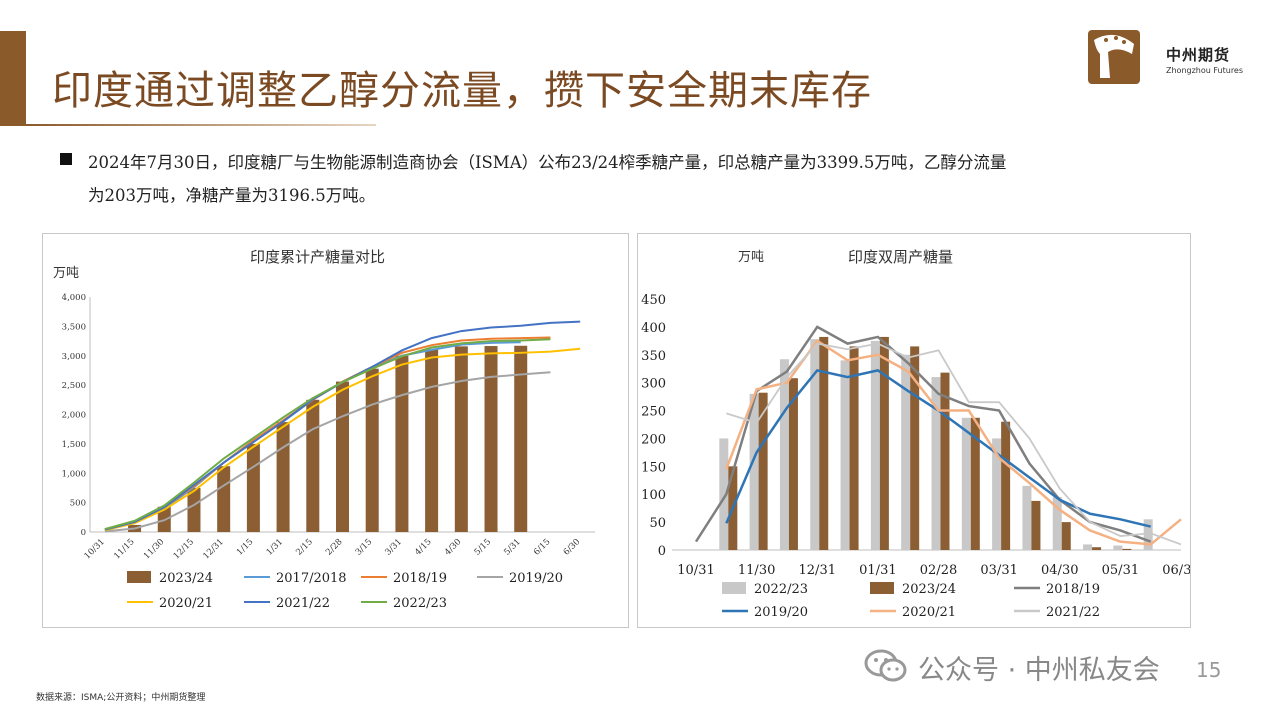 The width and height of the screenshot is (1280, 720). I want to click on y-tick-label: 3,500, so click(74, 327).